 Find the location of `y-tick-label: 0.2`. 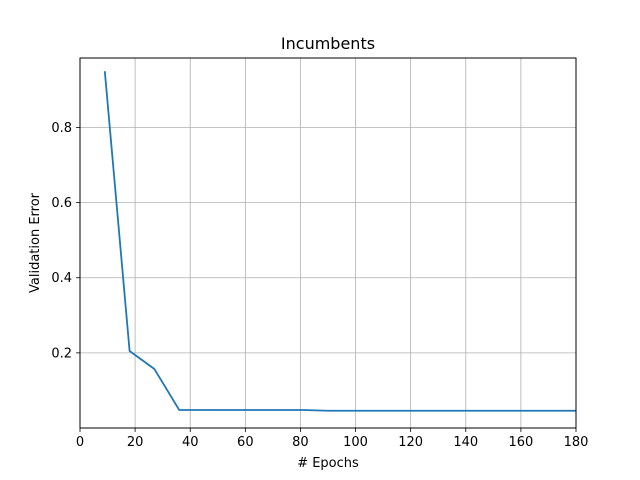

y-tick-label: 0.2 is located at coordinates (61, 353).